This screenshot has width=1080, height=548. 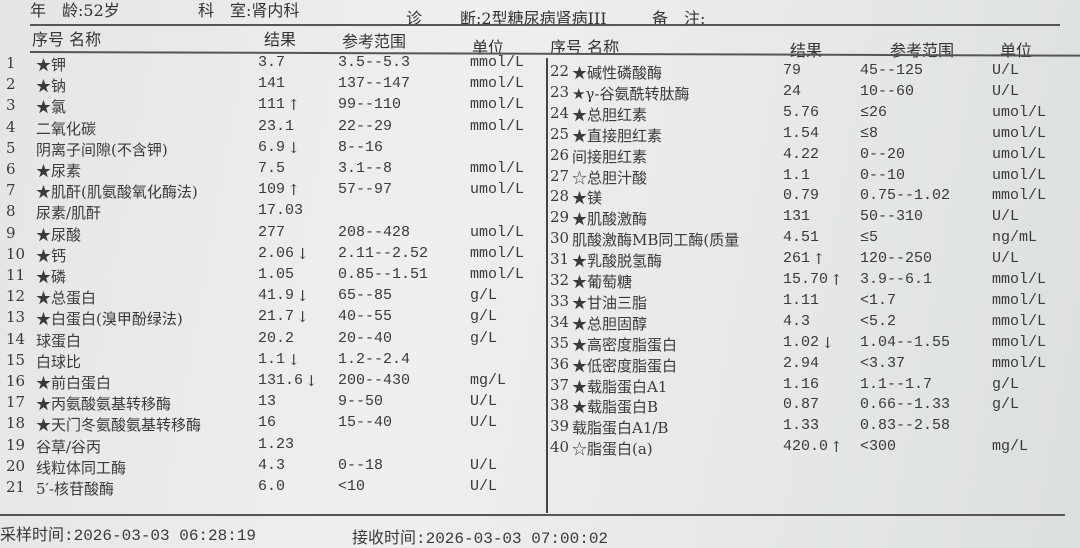 What do you see at coordinates (69, 213) in the screenshot?
I see `test-name: 尿素/肌酐` at bounding box center [69, 213].